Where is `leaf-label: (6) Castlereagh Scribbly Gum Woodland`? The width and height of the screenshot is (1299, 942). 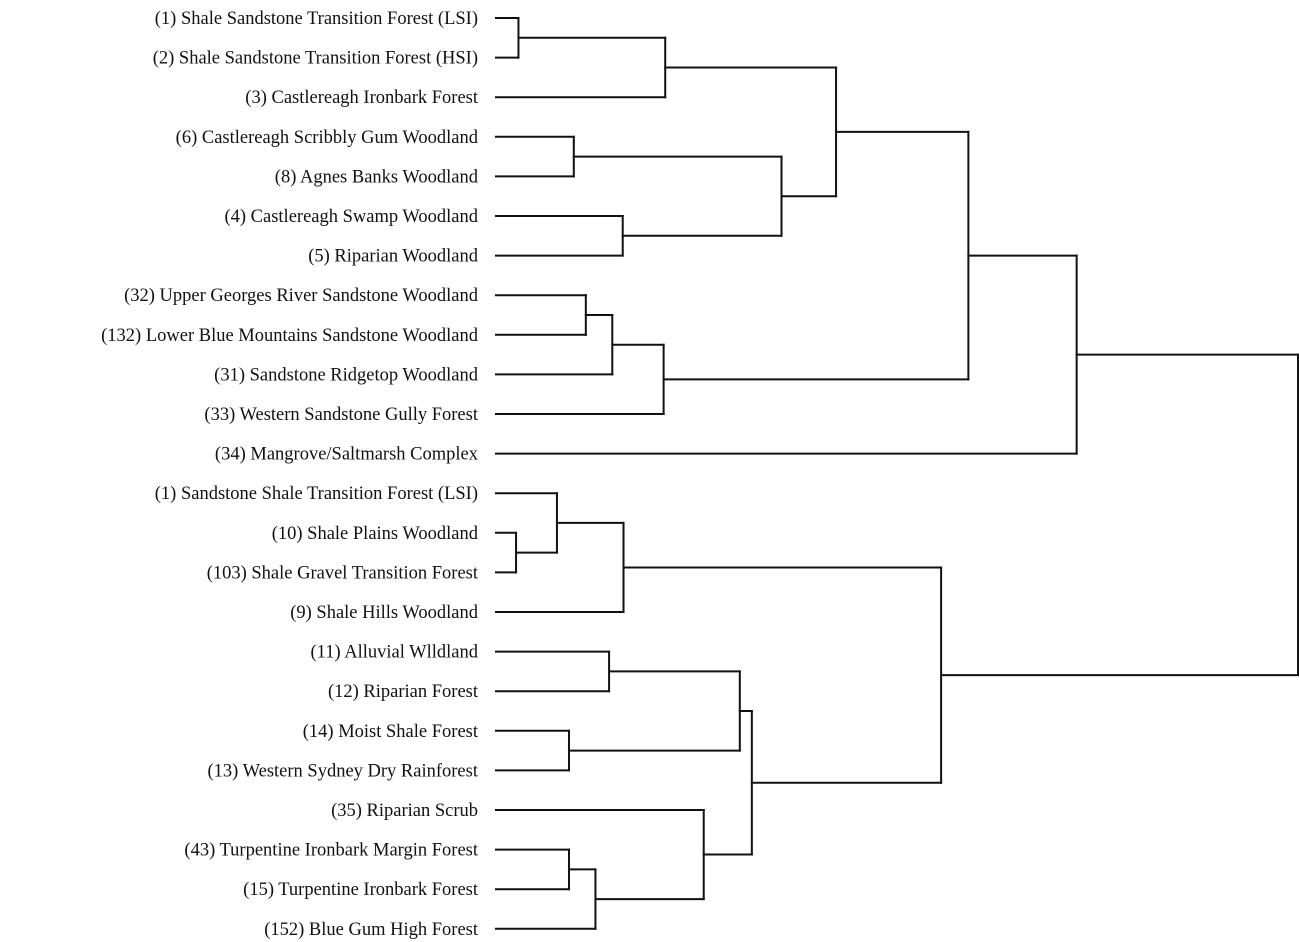
leaf-label: (6) Castlereagh Scribbly Gum Woodland is located at coordinates (327, 138).